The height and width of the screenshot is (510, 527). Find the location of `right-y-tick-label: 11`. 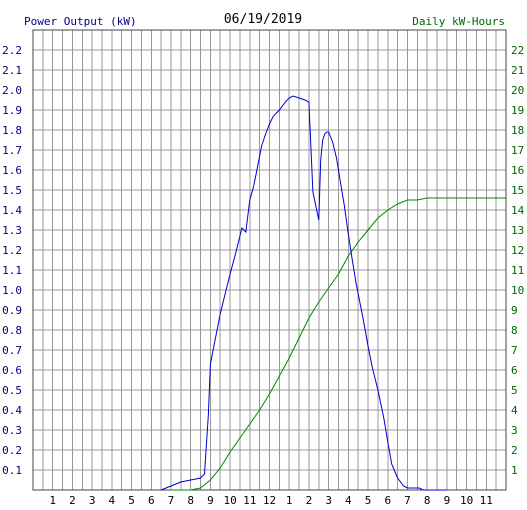

right-y-tick-label: 11 is located at coordinates (517, 270).